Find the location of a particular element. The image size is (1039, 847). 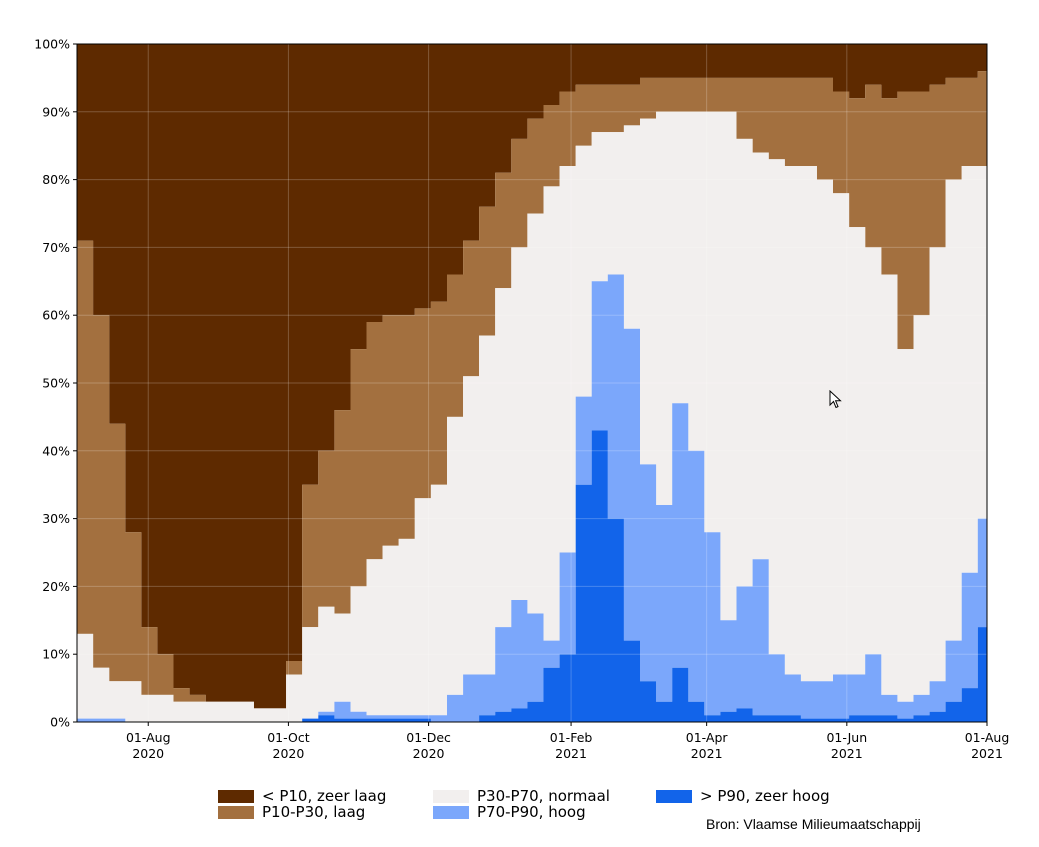

y-tick-label: 50% is located at coordinates (56, 383).